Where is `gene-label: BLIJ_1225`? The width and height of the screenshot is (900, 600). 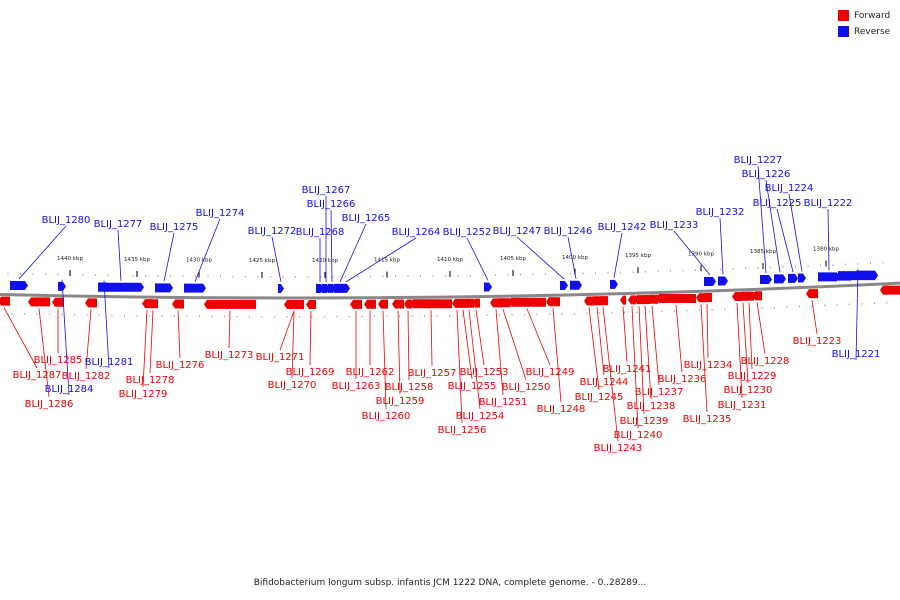
gene-label: BLIJ_1225 is located at coordinates (777, 203).